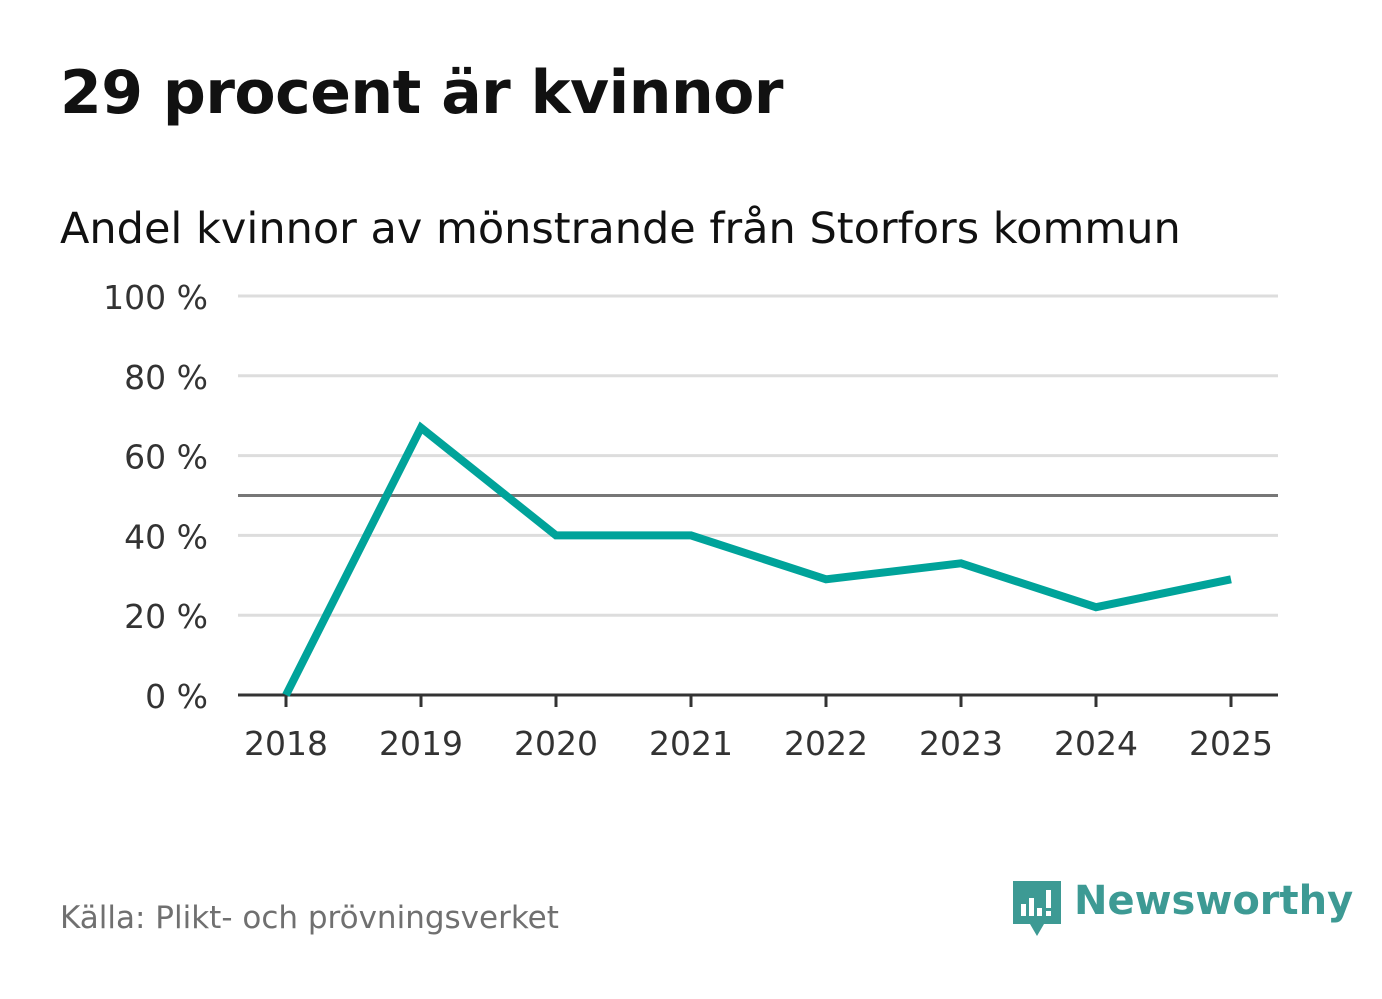  I want to click on y-tick-label: 60 %, so click(166, 457).